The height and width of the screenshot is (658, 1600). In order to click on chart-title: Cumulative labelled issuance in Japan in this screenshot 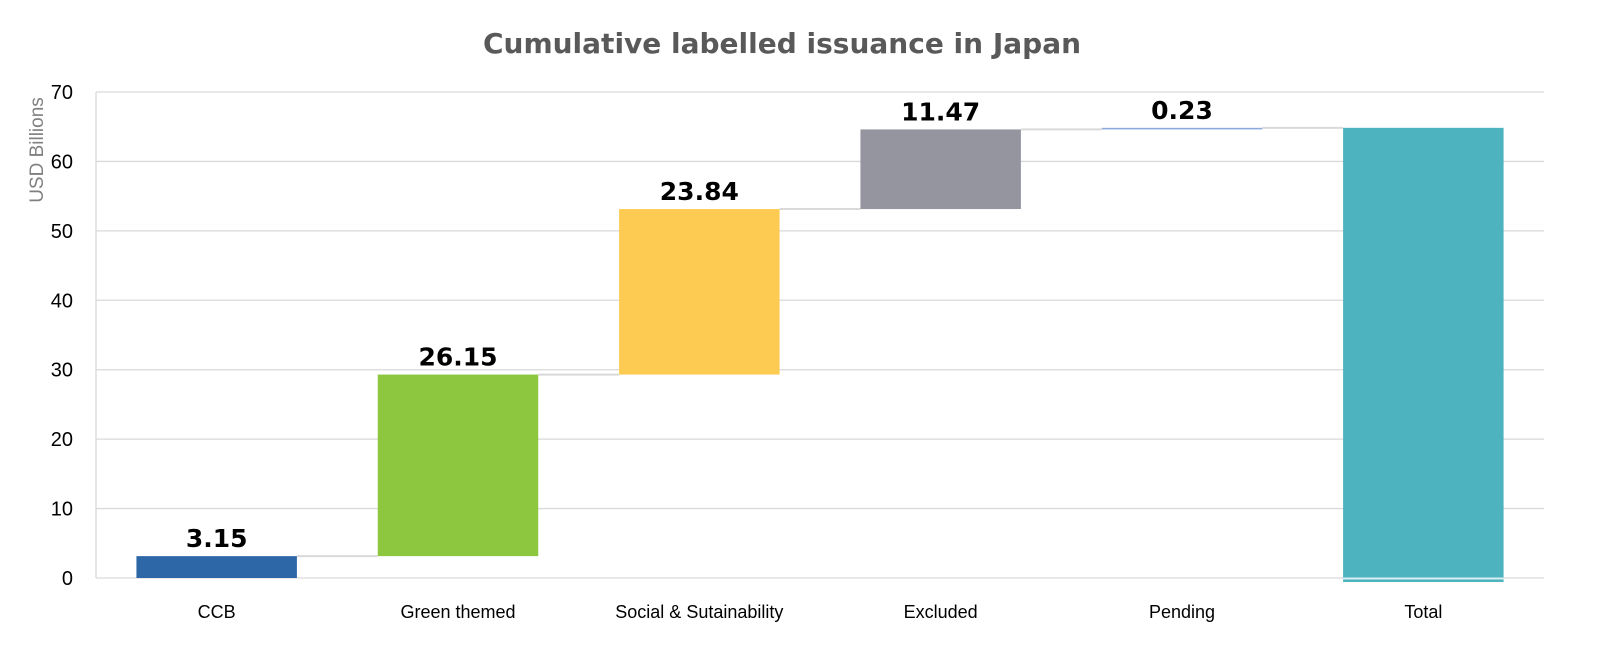, I will do `click(782, 43)`.